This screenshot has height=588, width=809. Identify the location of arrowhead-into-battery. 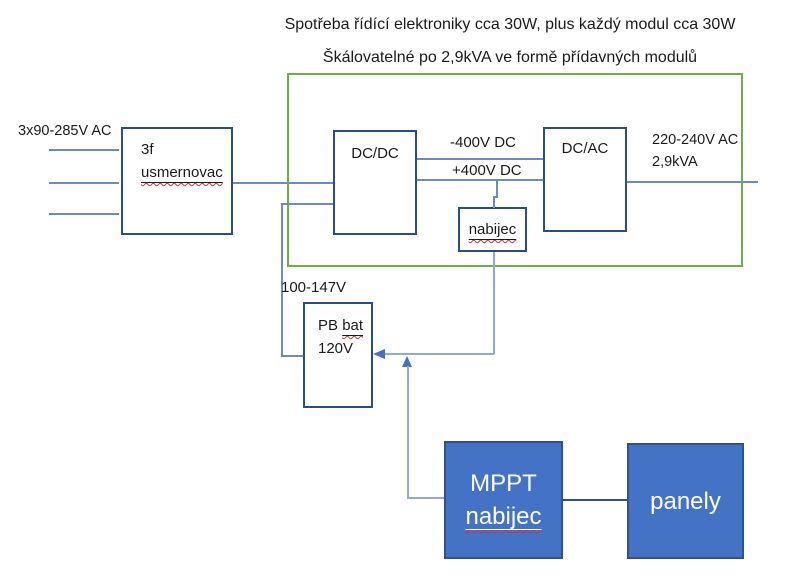
(379, 354).